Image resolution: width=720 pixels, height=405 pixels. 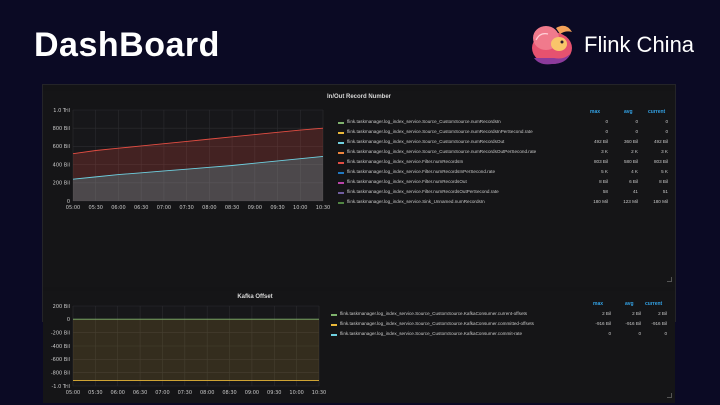 I want to click on legend-max-value: 8 Bil, so click(x=603, y=181).